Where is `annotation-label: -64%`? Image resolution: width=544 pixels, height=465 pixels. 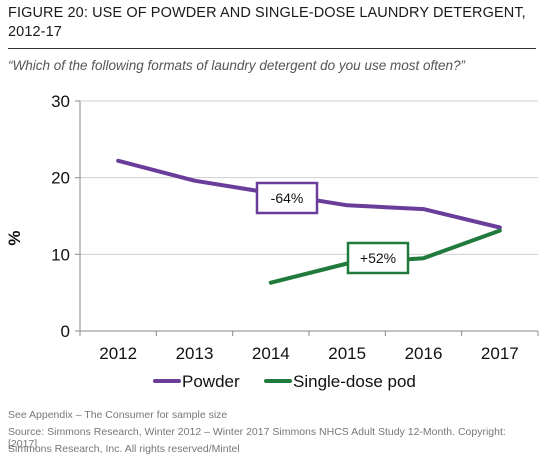
annotation-label: -64% is located at coordinates (287, 198).